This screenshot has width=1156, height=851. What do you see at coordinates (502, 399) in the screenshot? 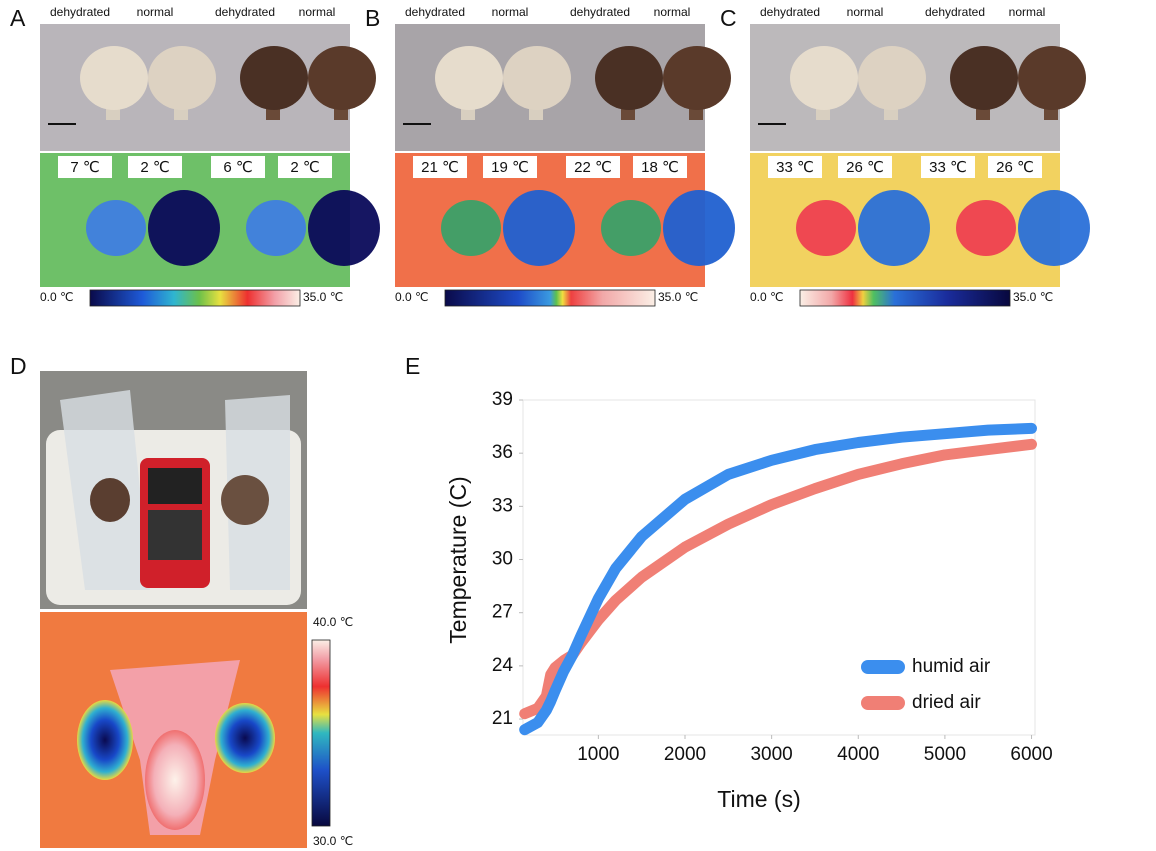
I see `y-tick-label: 39` at bounding box center [502, 399].